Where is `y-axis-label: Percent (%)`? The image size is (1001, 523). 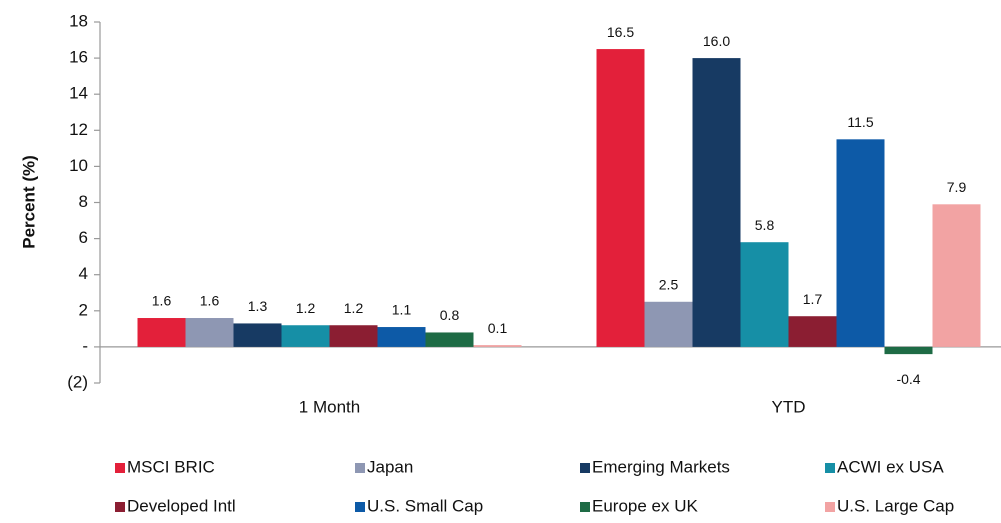 y-axis-label: Percent (%) is located at coordinates (28, 202).